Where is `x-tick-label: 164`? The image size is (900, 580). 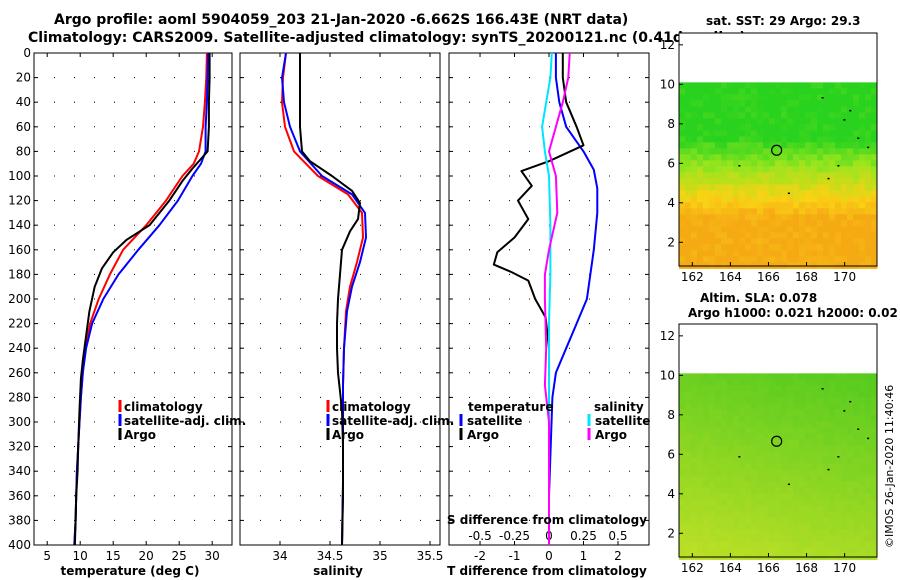 x-tick-label: 164 is located at coordinates (730, 277).